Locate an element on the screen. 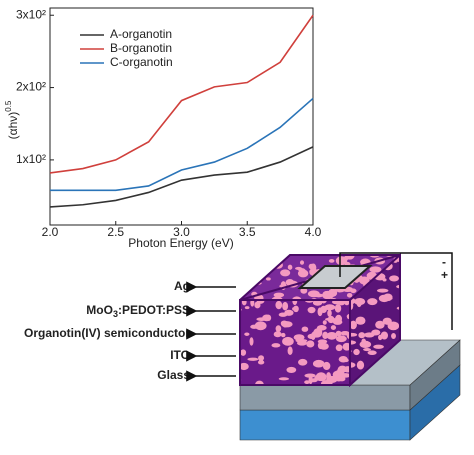 This screenshot has width=474, height=455. line is located at coordinates (182, 144).